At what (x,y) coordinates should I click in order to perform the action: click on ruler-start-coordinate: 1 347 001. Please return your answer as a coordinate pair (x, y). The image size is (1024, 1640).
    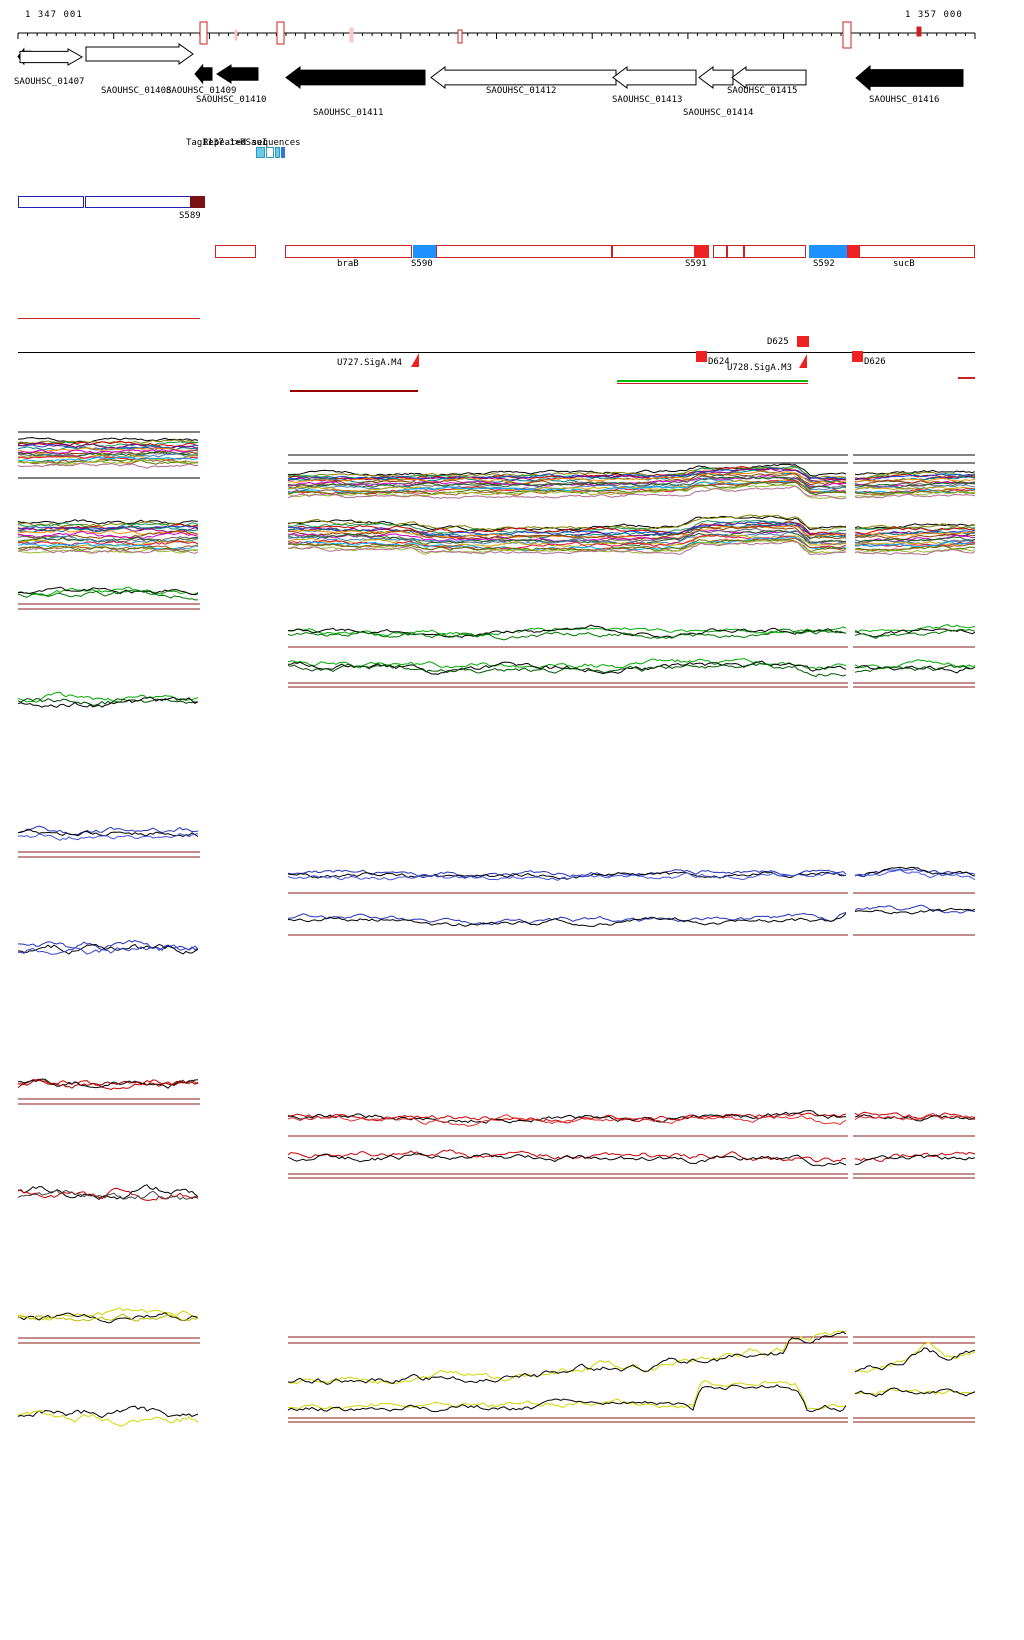
    Looking at the image, I should click on (54, 15).